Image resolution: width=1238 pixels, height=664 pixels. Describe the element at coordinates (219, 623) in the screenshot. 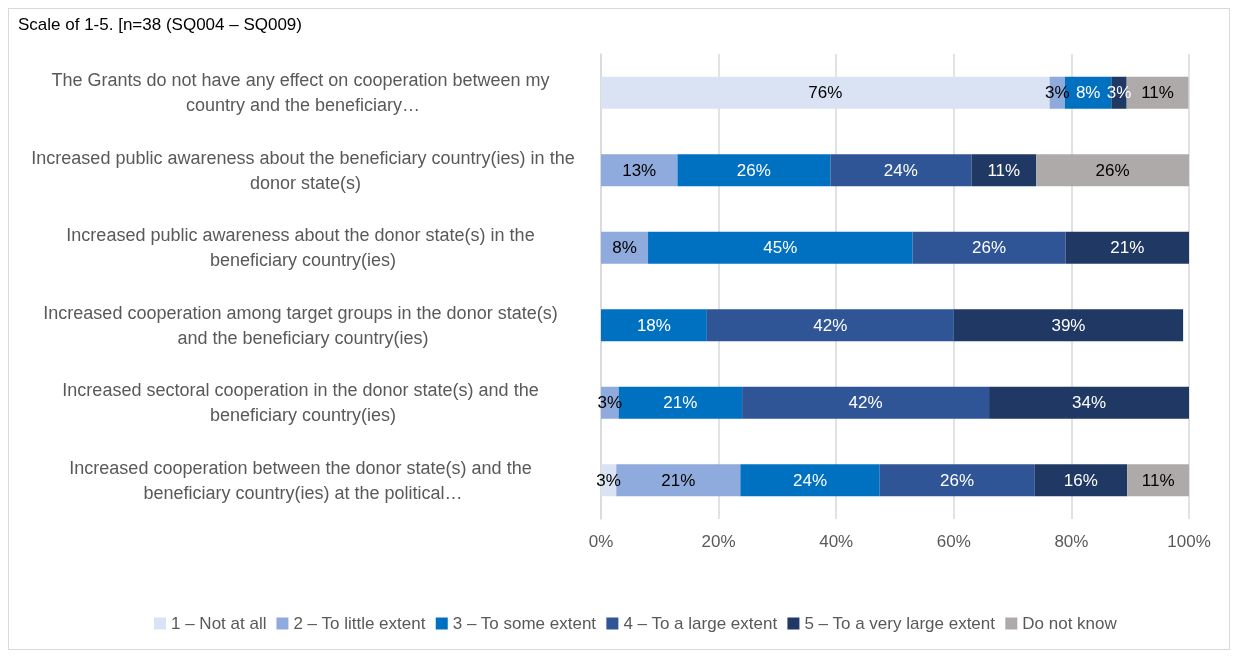

I see `legend-label: 1 – Not at all` at that location.